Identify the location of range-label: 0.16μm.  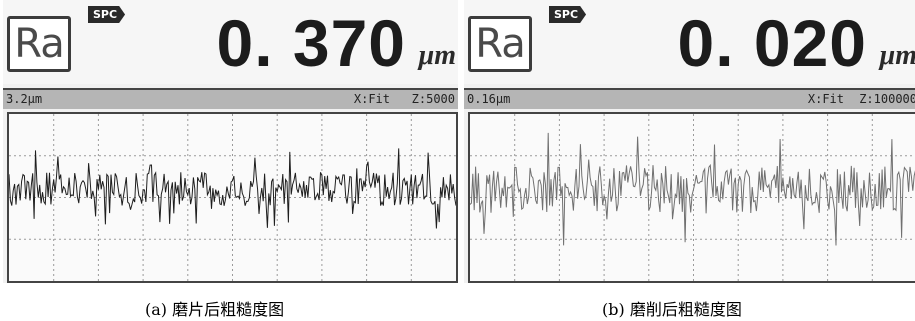
(489, 99).